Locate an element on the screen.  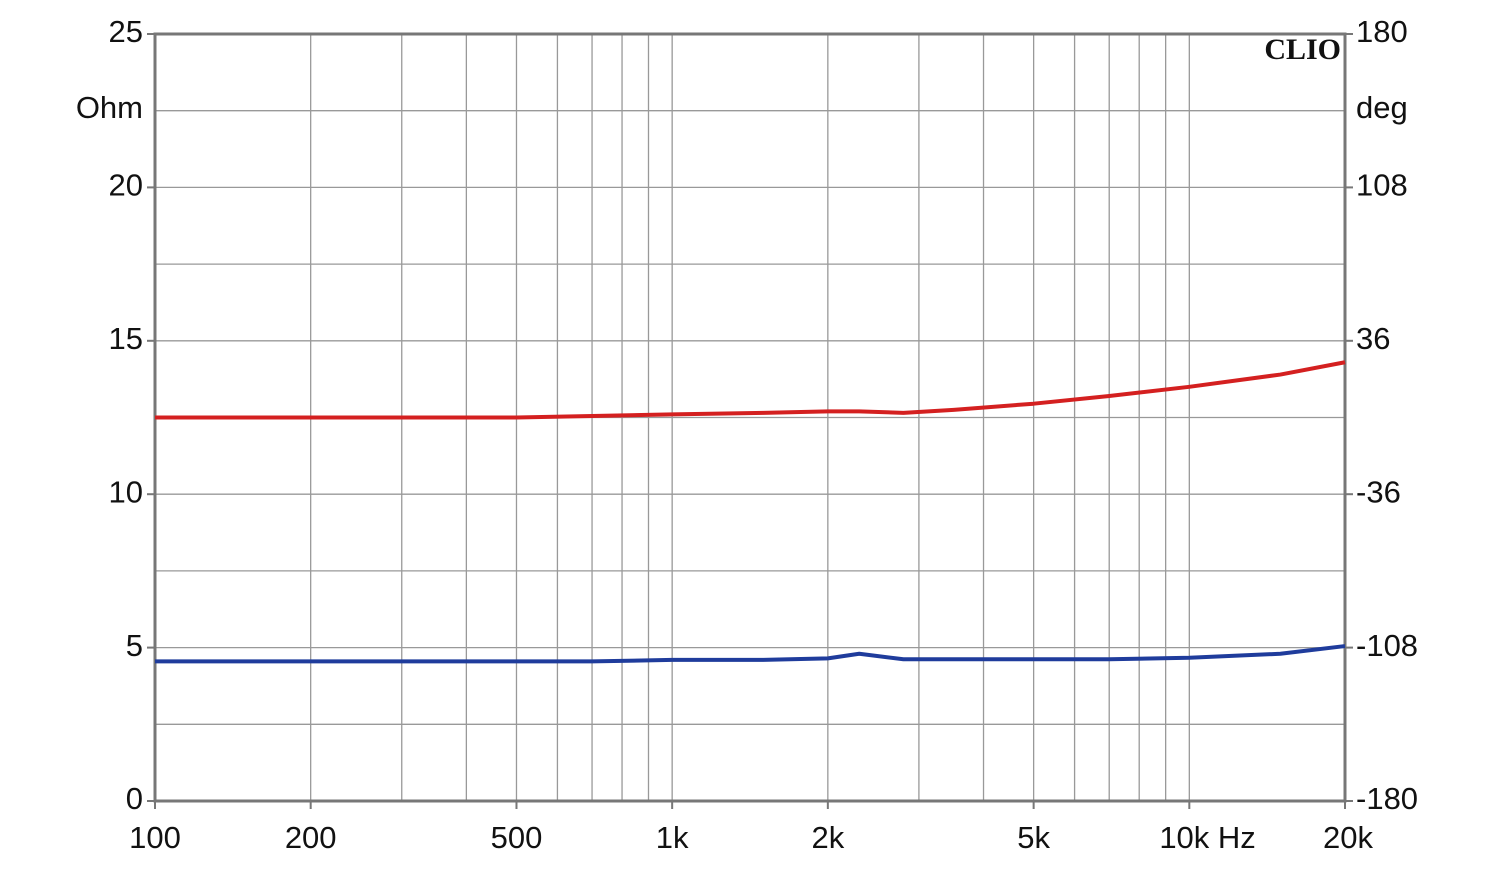
y-tick-label: 20 is located at coordinates (126, 185).